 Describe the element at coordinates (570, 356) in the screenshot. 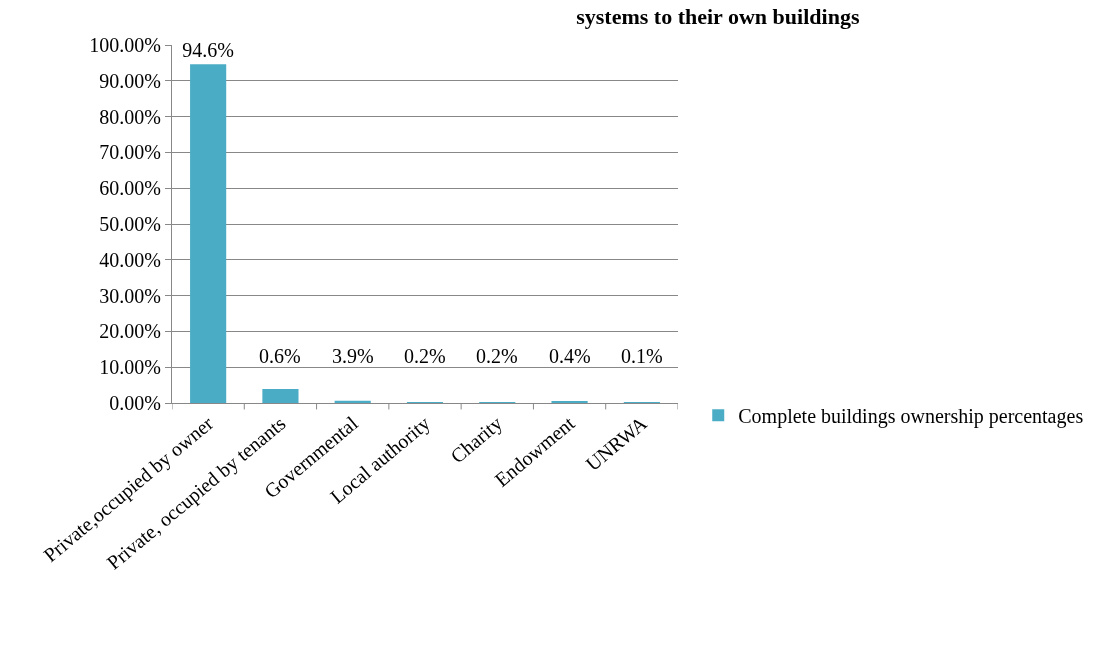

I see `annotation: 0.4%` at that location.